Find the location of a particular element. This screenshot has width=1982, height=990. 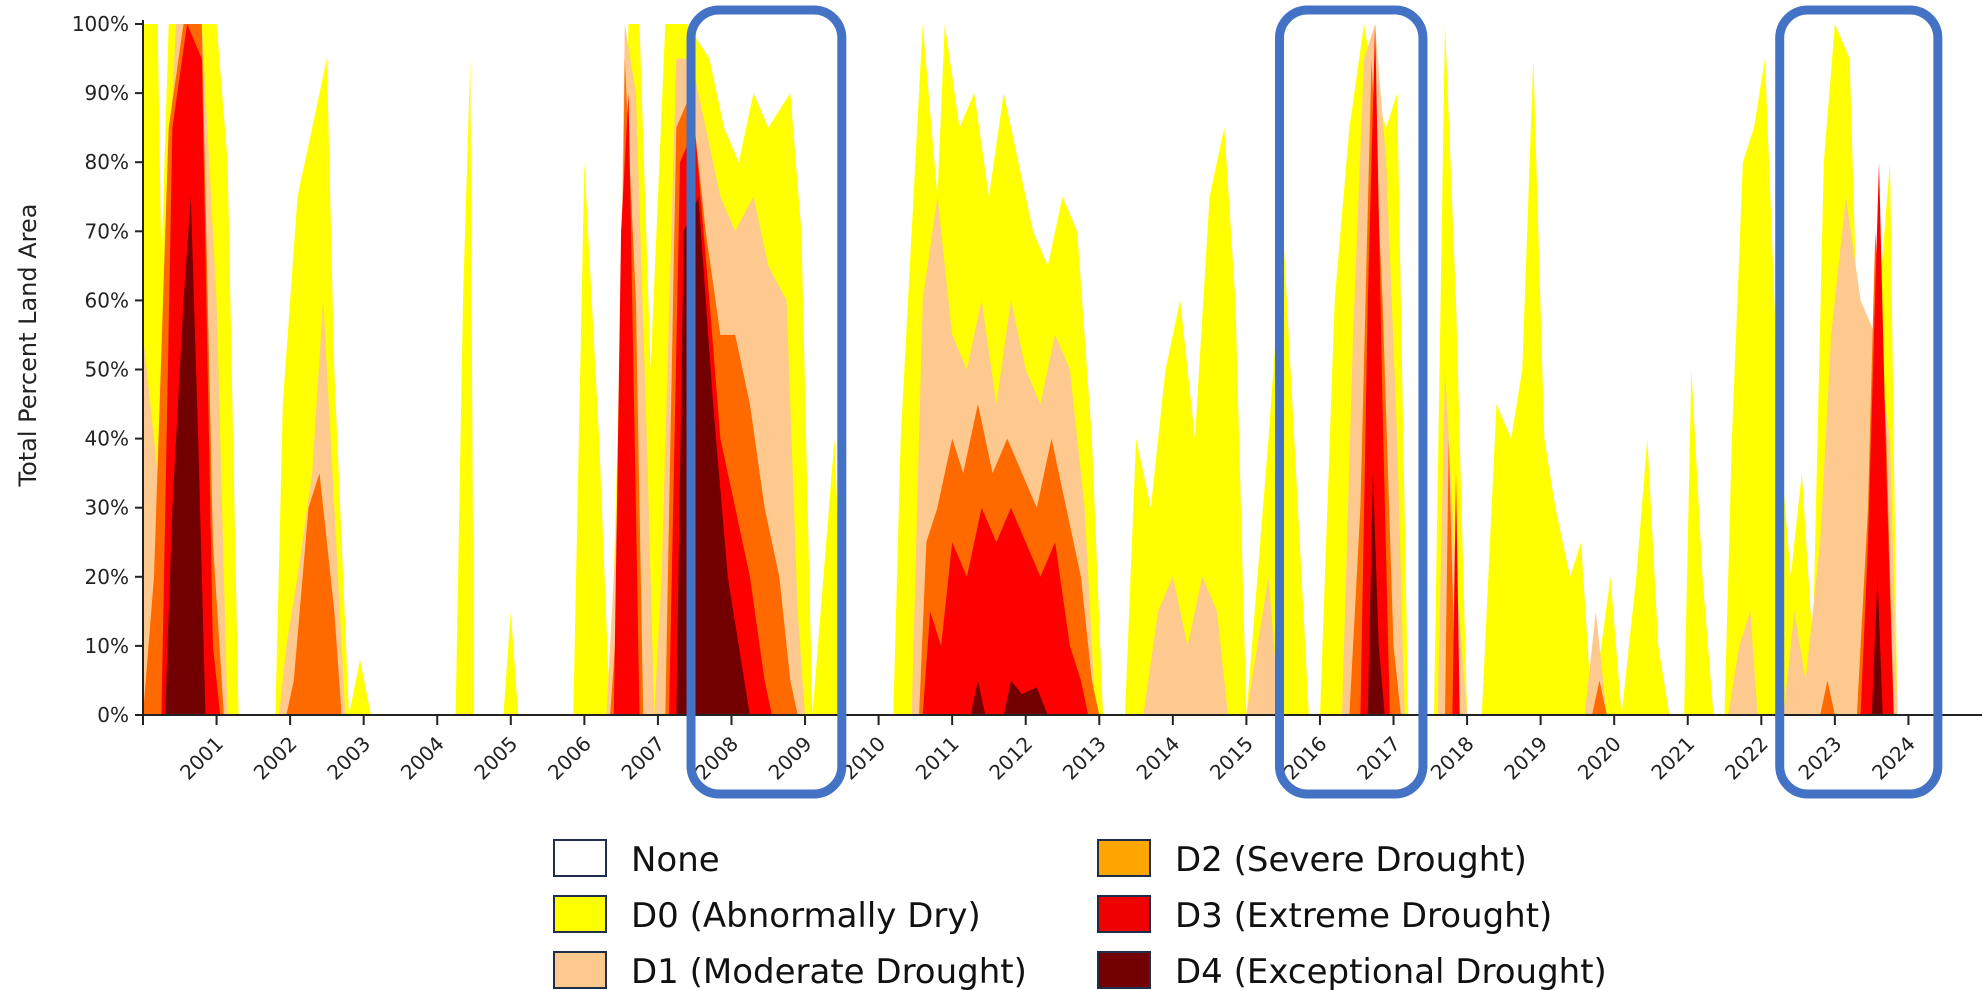

y-tick-label: 0% is located at coordinates (113, 715).